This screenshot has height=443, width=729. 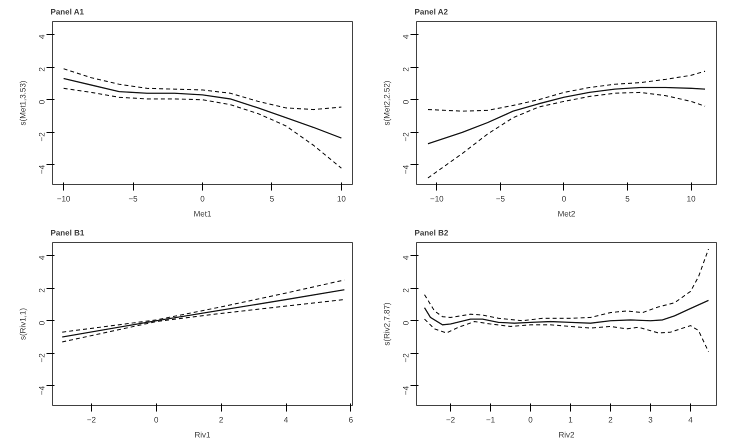 I want to click on x-tick-label: 1, so click(x=571, y=420).